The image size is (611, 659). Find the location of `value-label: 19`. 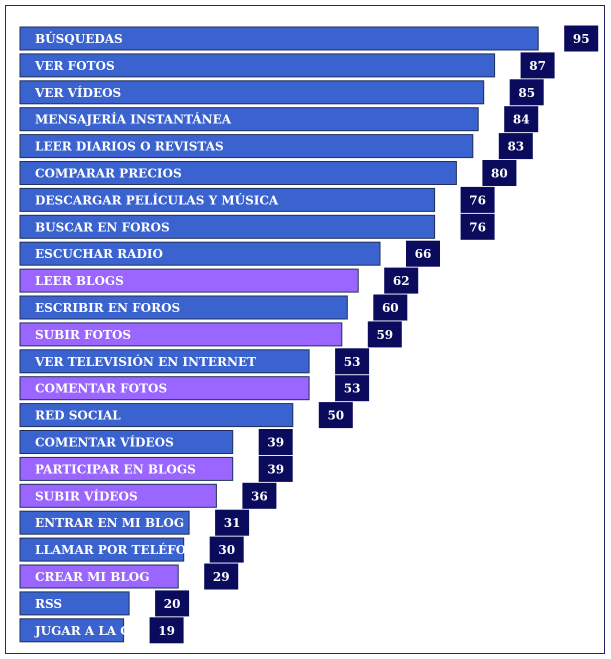

value-label: 19 is located at coordinates (166, 631).